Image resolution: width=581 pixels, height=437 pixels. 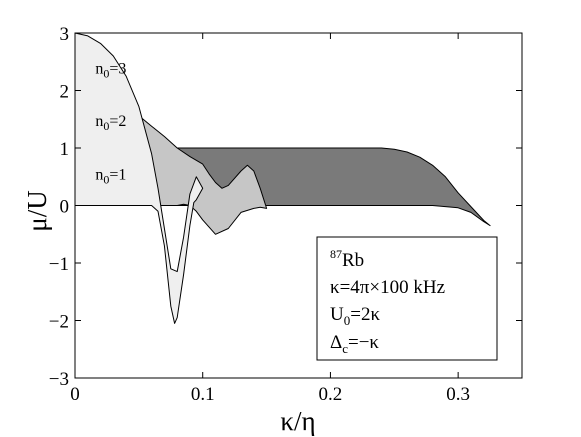 I want to click on y-tick-label: 0, so click(x=65, y=207).